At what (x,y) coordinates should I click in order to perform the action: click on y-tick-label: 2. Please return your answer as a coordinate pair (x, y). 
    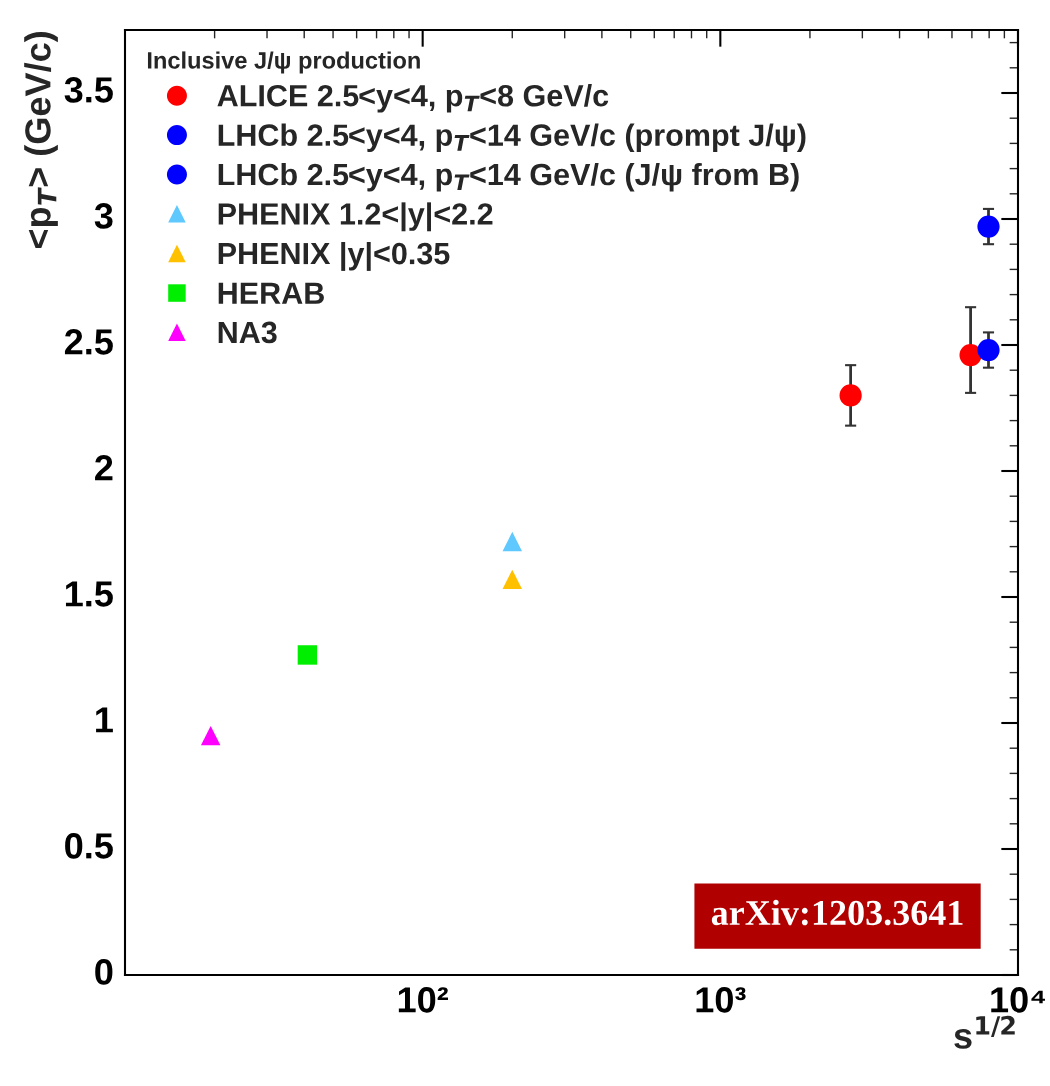
    Looking at the image, I should click on (104, 468).